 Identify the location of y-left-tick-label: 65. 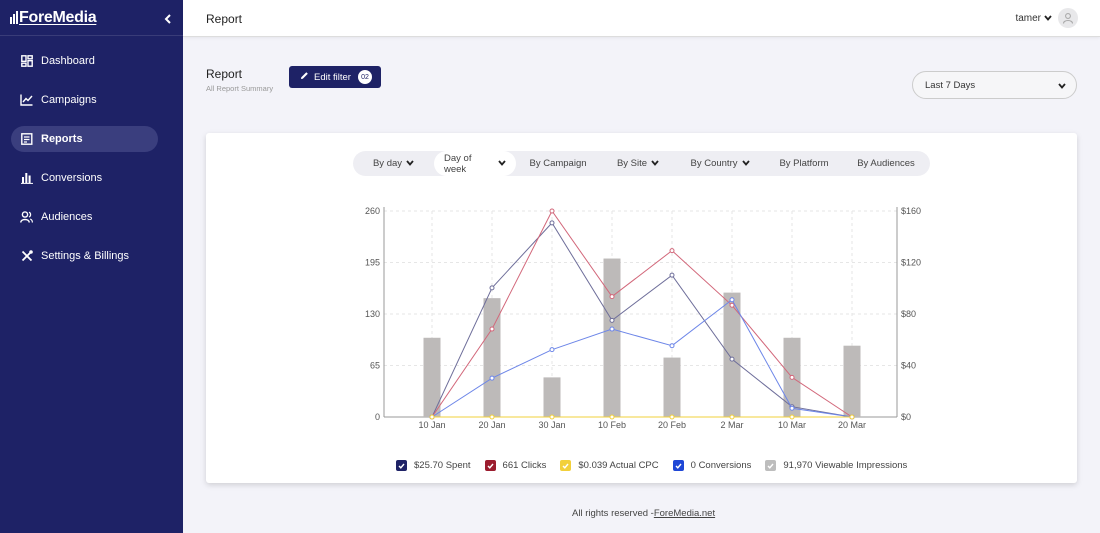
(375, 366).